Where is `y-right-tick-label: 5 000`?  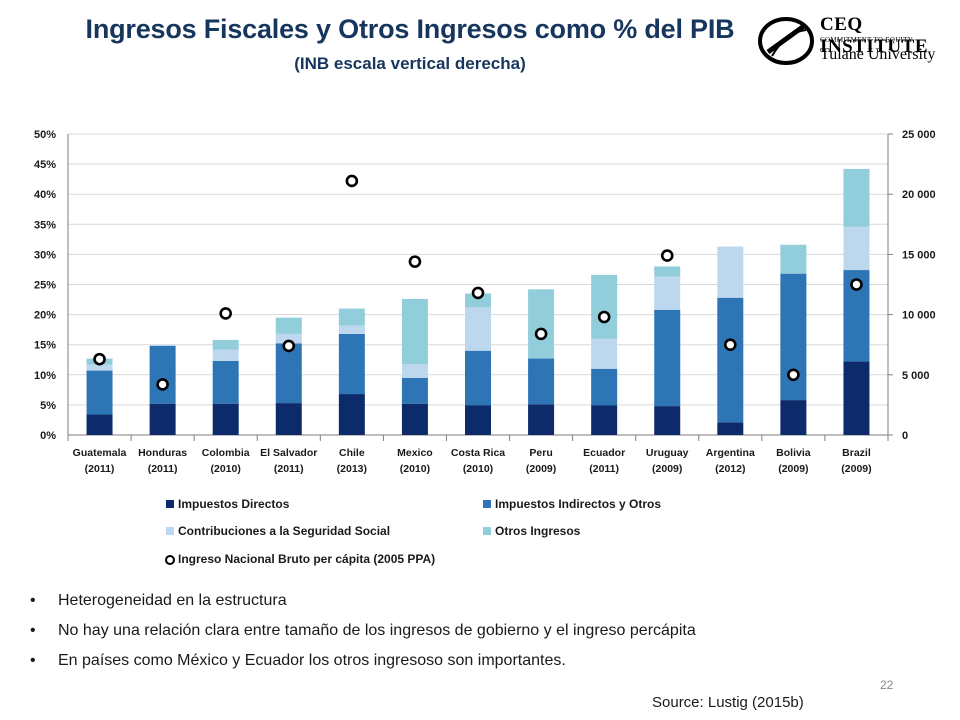 y-right-tick-label: 5 000 is located at coordinates (916, 376).